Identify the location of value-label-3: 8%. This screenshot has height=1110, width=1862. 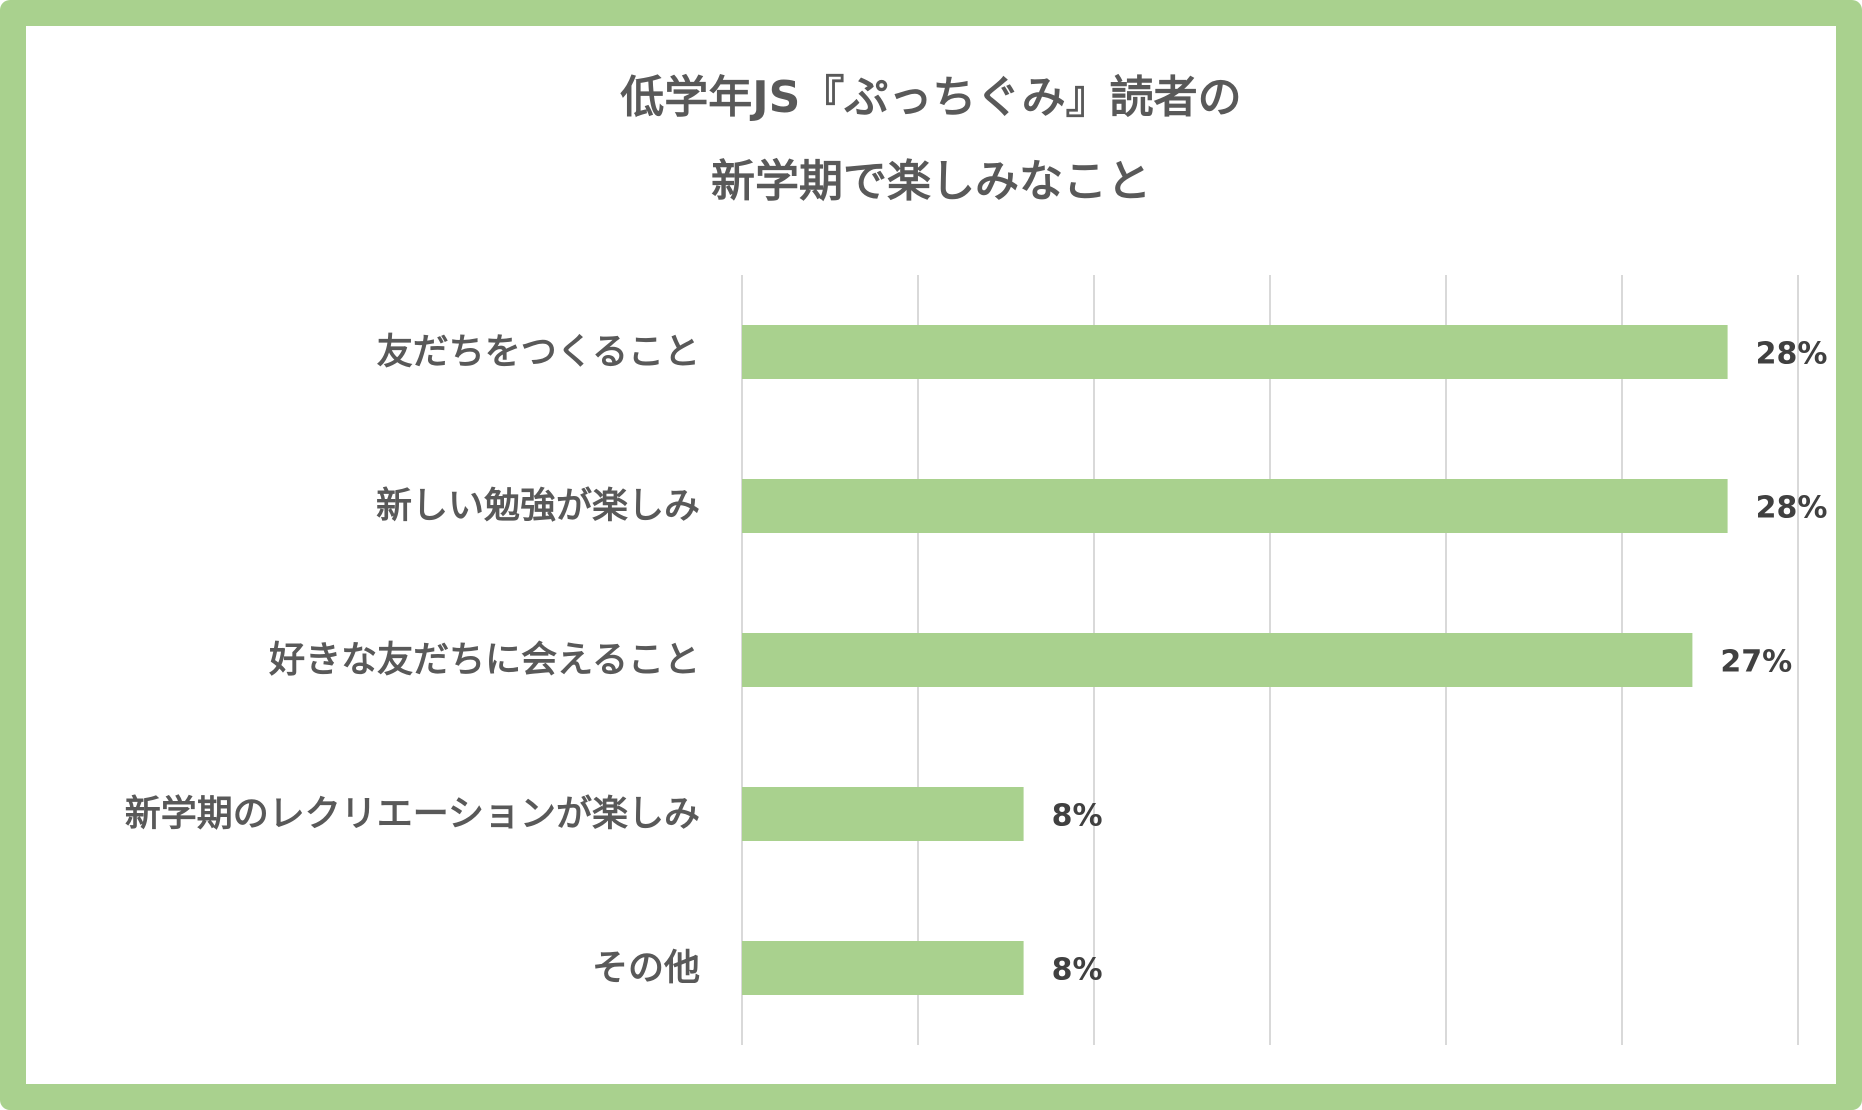
(1077, 816).